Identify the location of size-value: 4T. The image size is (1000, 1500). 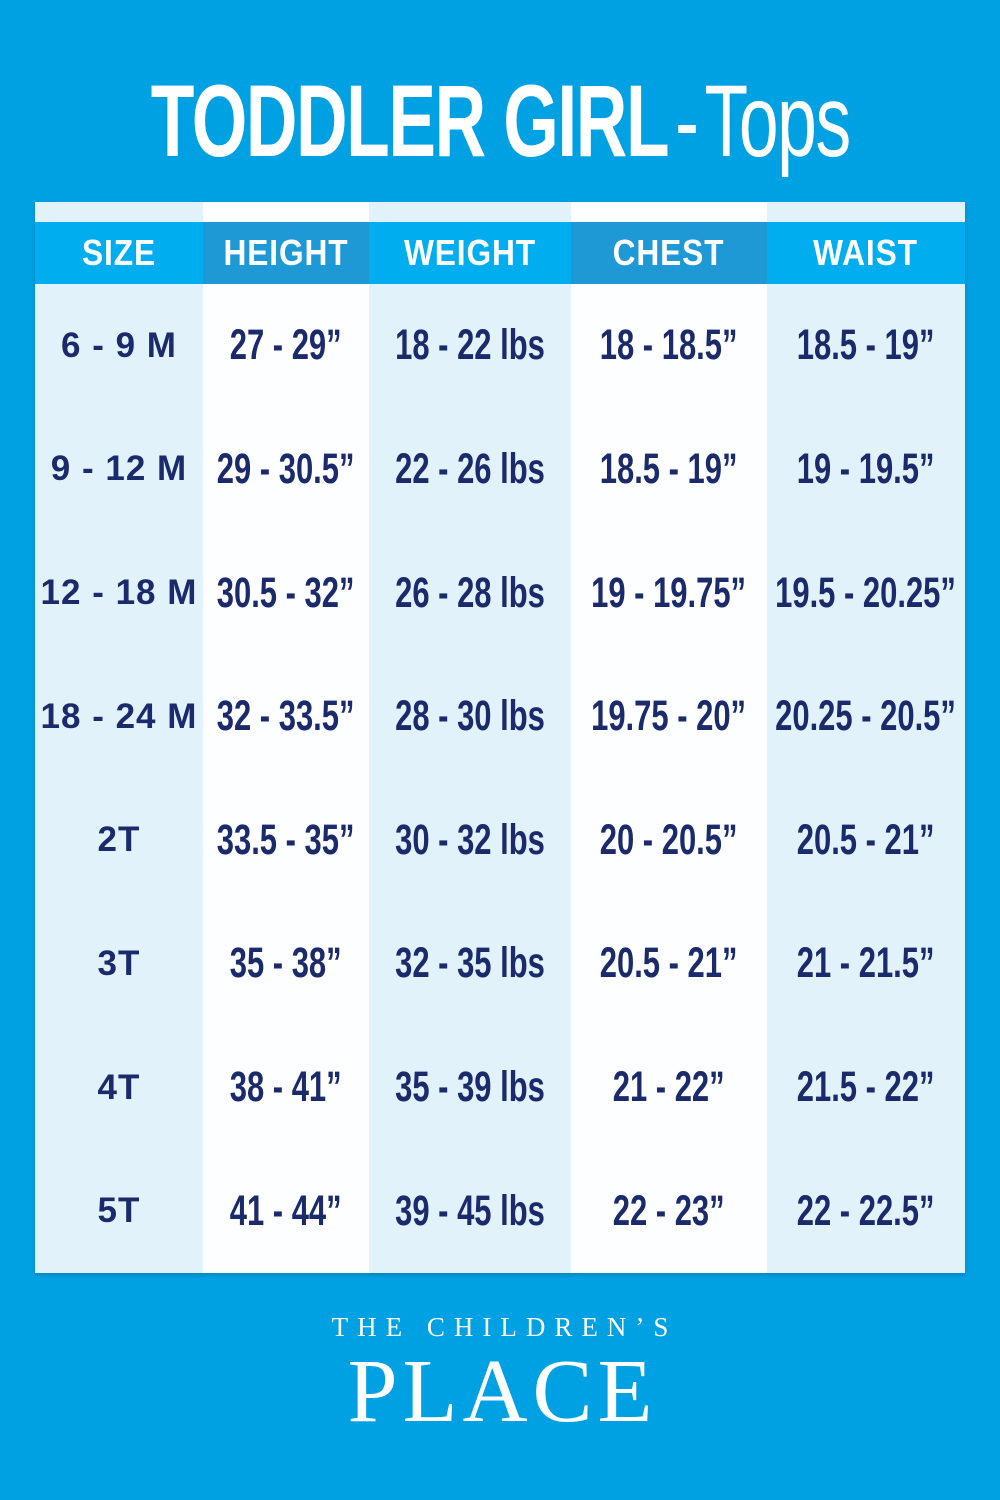
(119, 1087).